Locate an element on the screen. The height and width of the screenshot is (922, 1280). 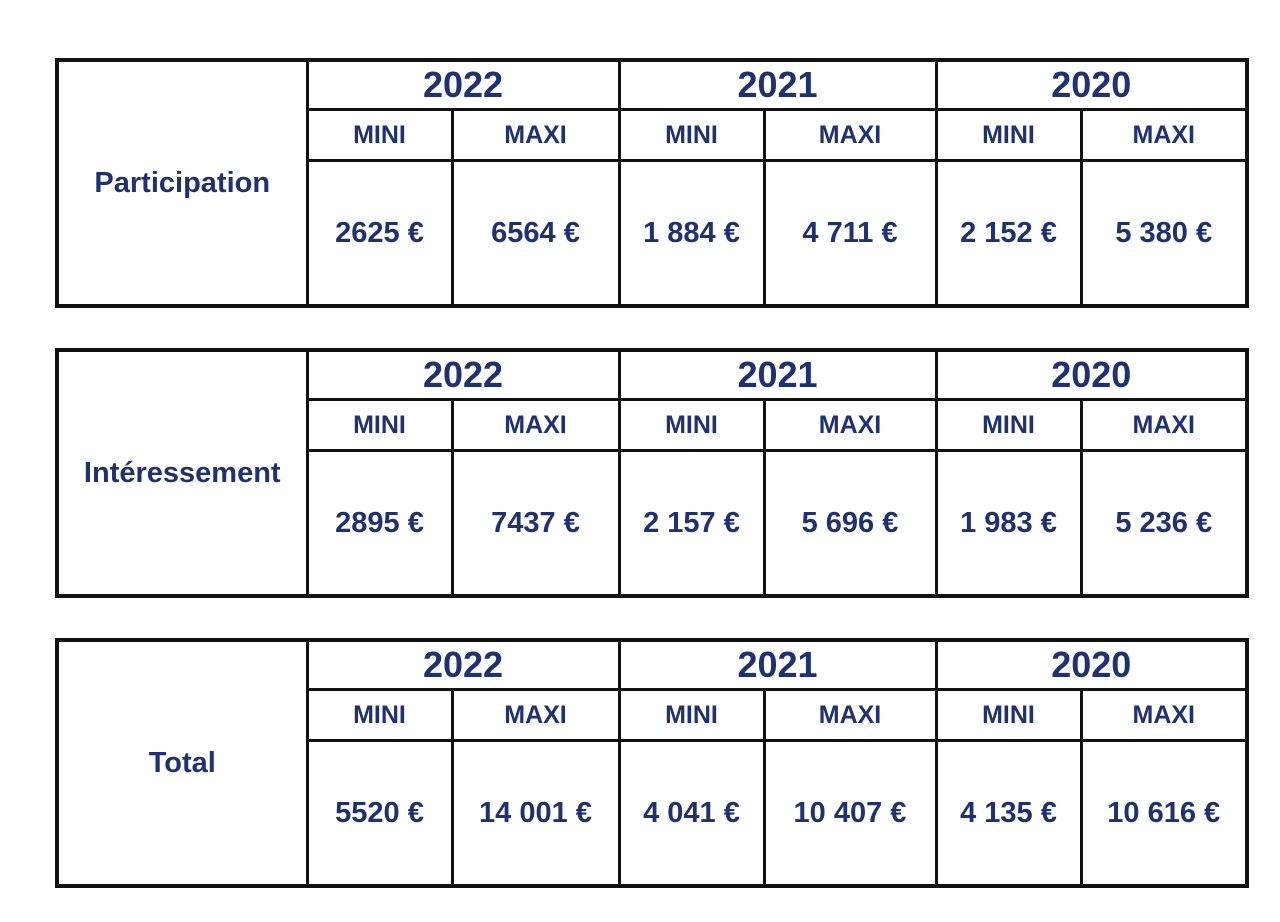
value-cell: 2 152 € is located at coordinates (1008, 233).